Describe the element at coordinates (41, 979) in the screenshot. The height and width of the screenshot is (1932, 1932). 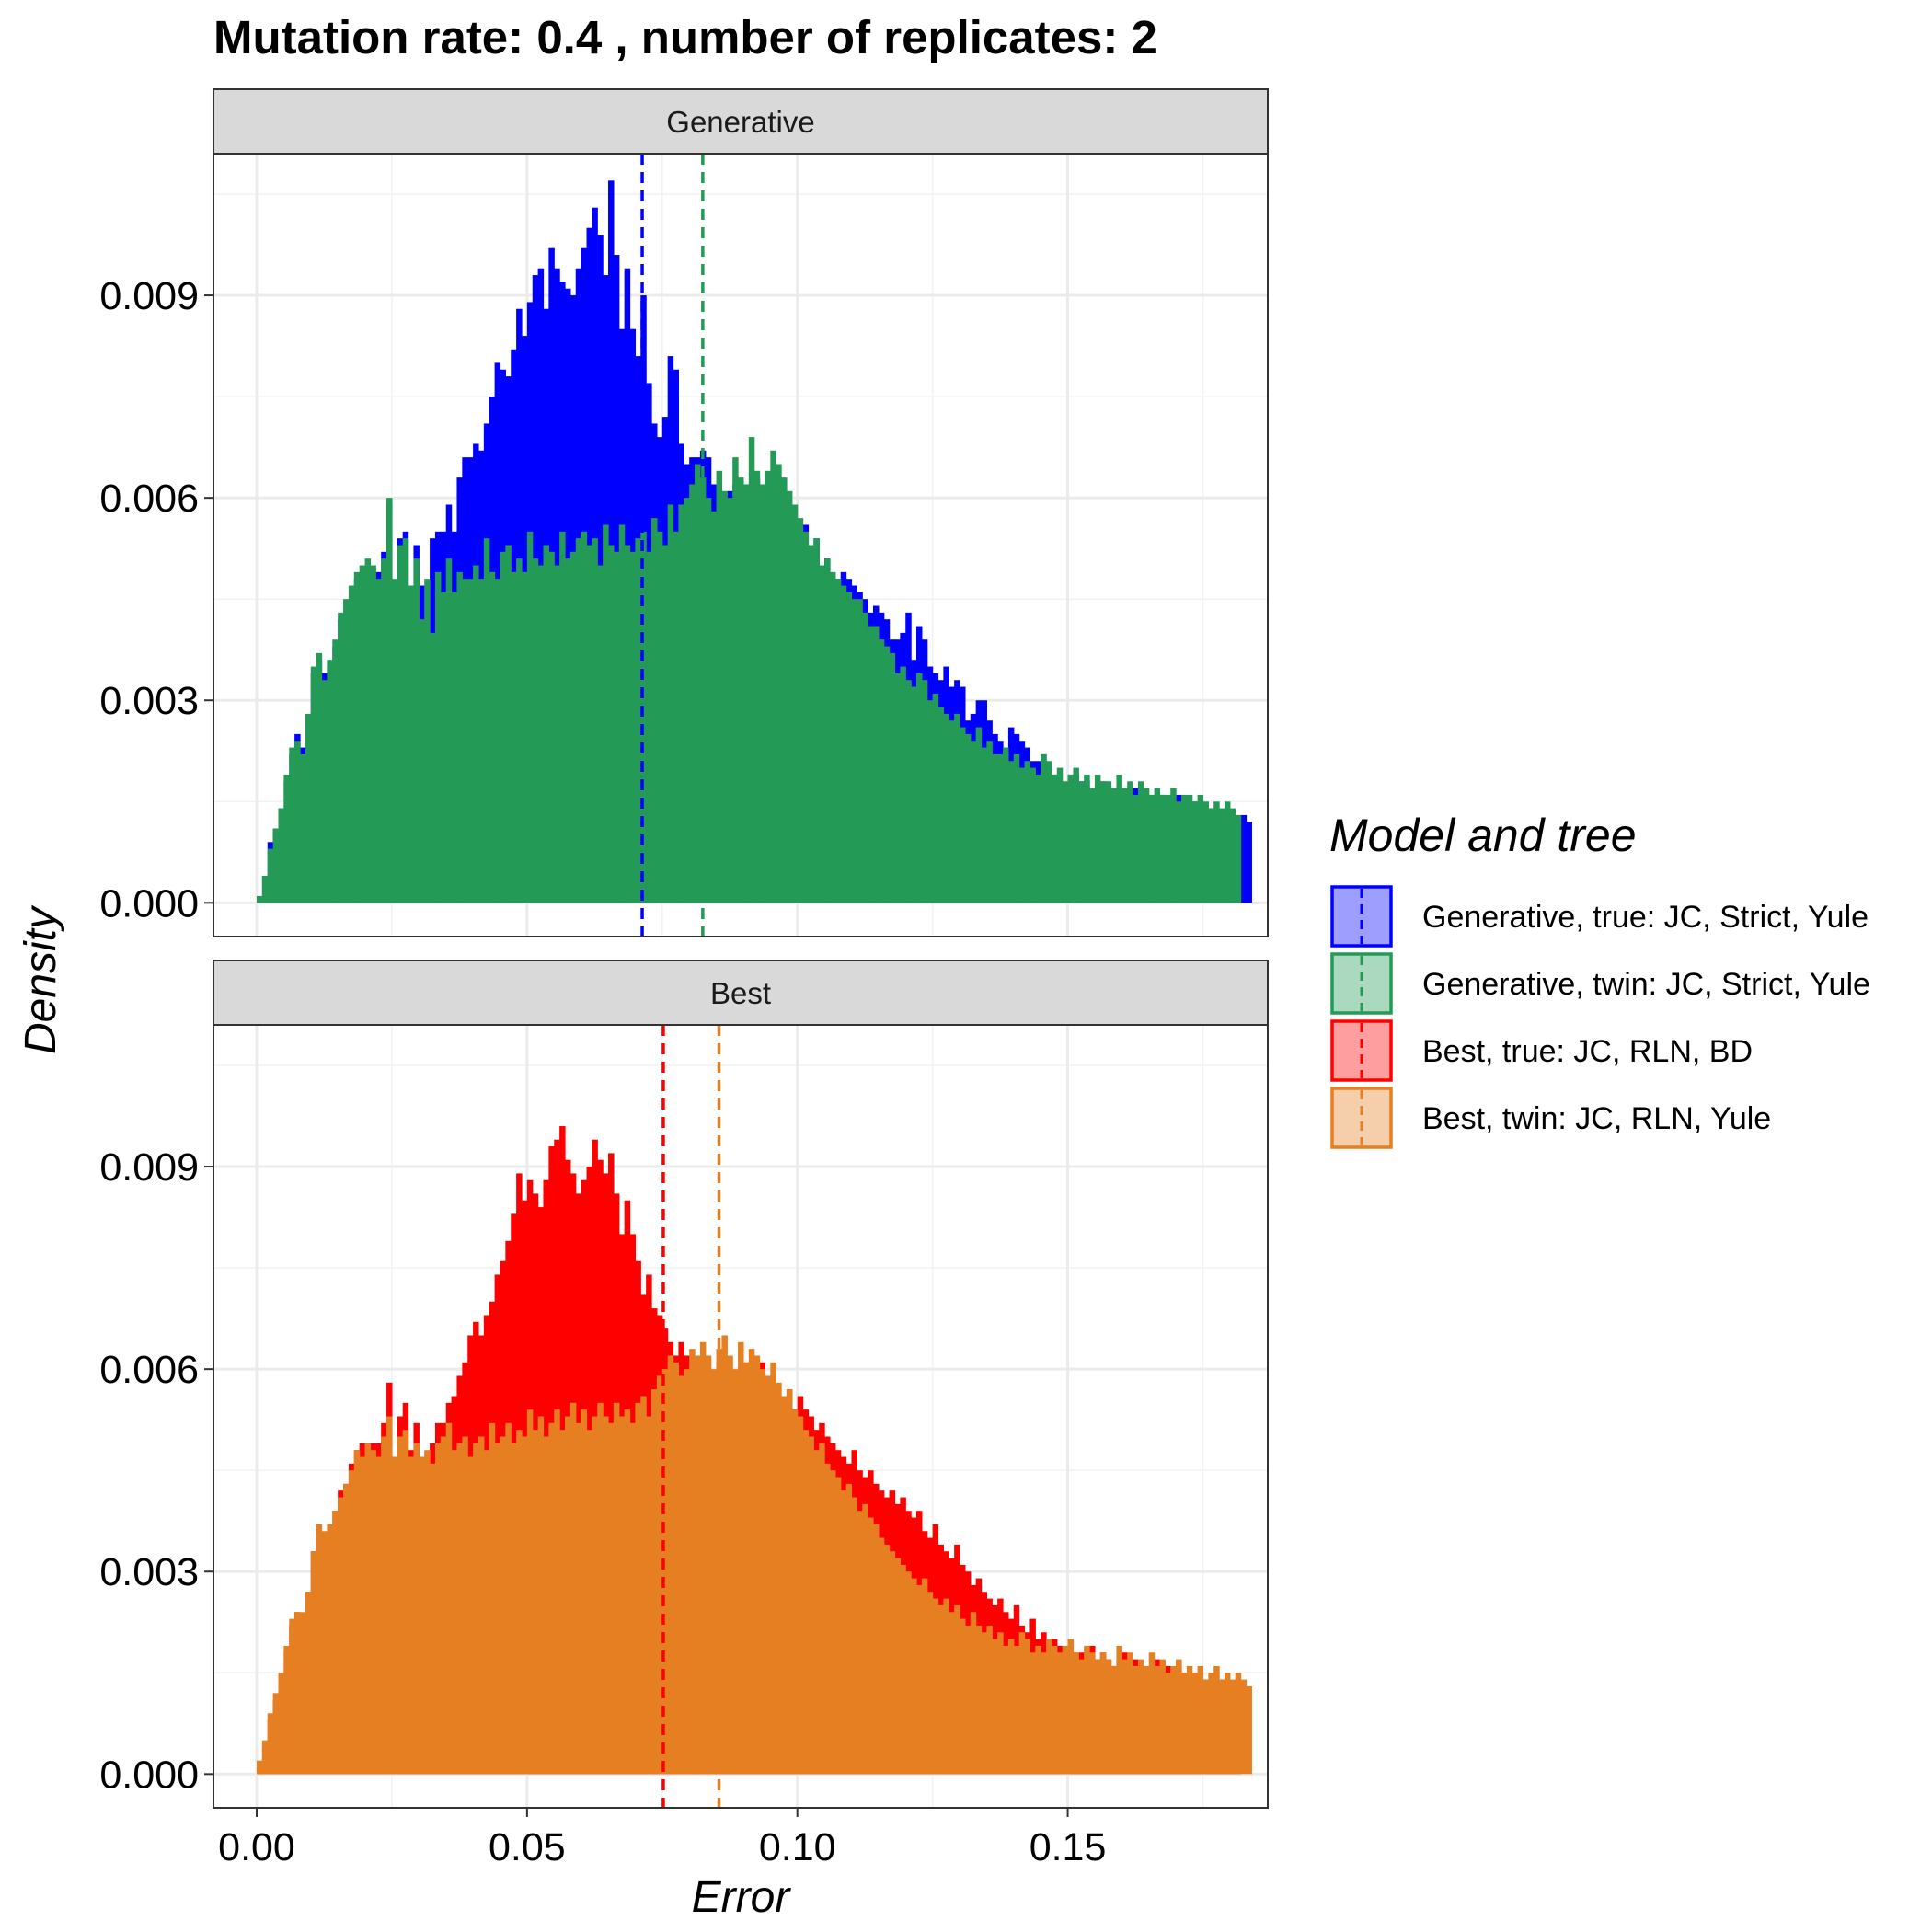
I see `y-axis-title: Density` at that location.